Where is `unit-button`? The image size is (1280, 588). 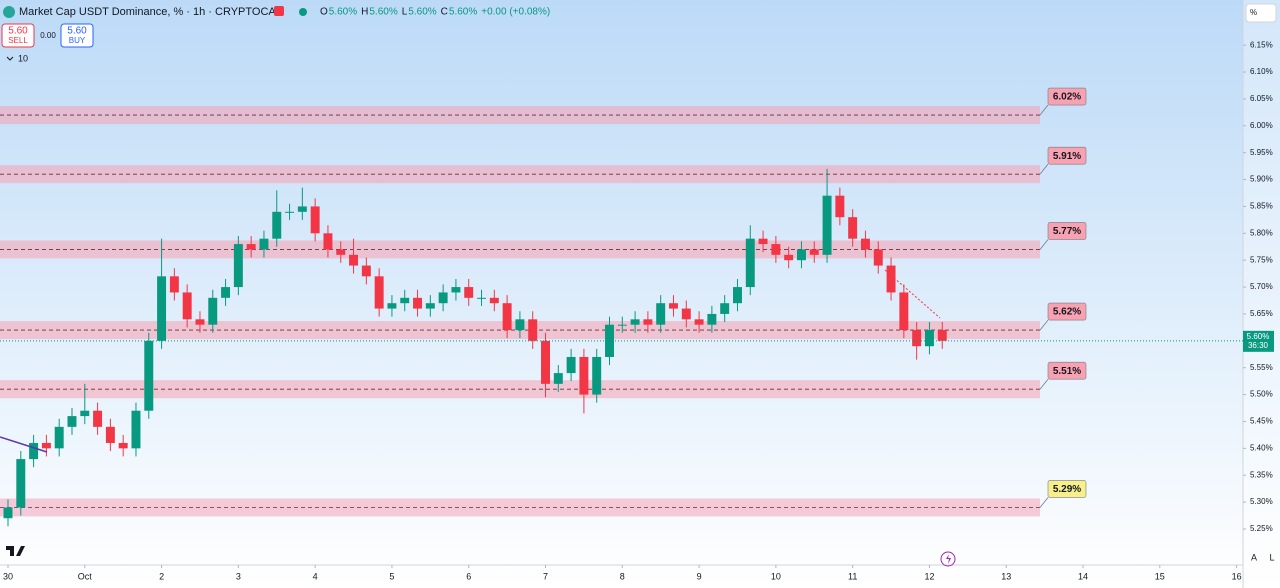
unit-button is located at coordinates (1261, 13).